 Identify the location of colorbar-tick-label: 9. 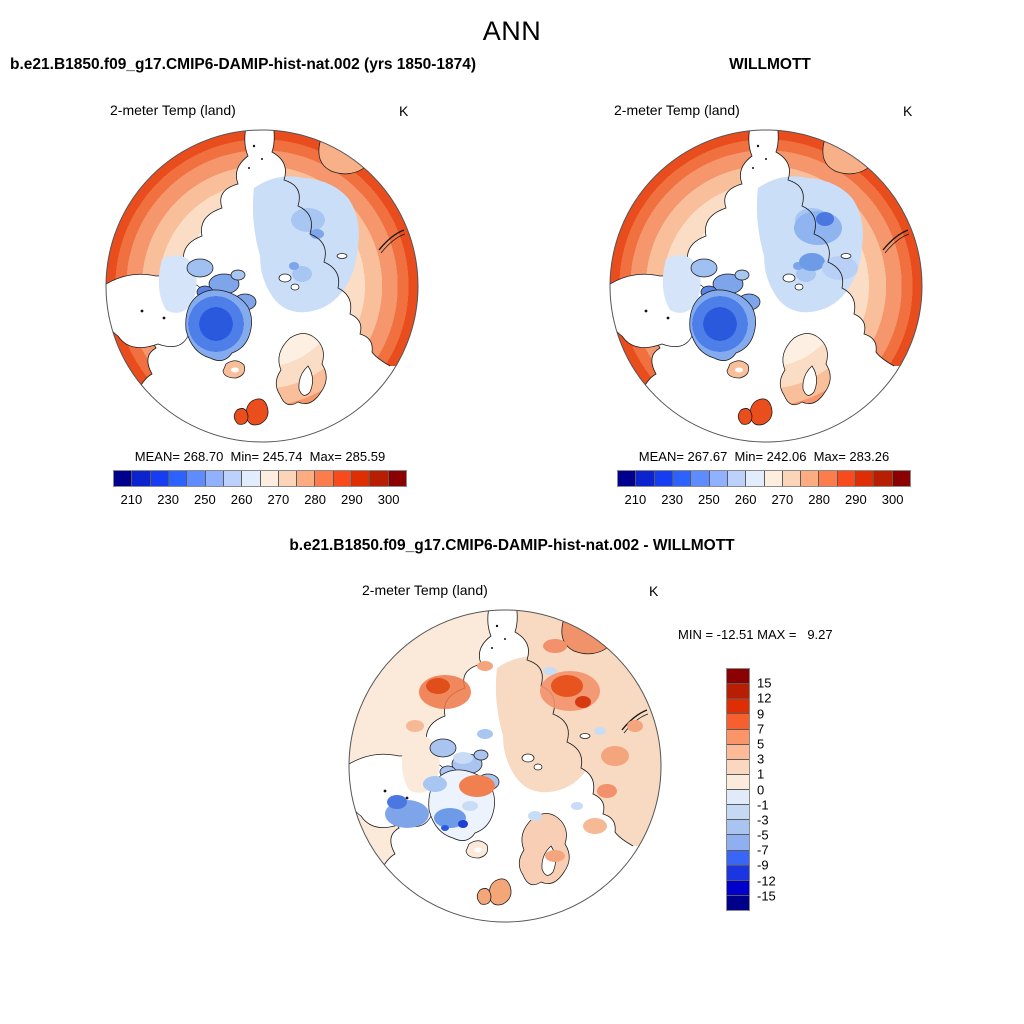
(761, 714).